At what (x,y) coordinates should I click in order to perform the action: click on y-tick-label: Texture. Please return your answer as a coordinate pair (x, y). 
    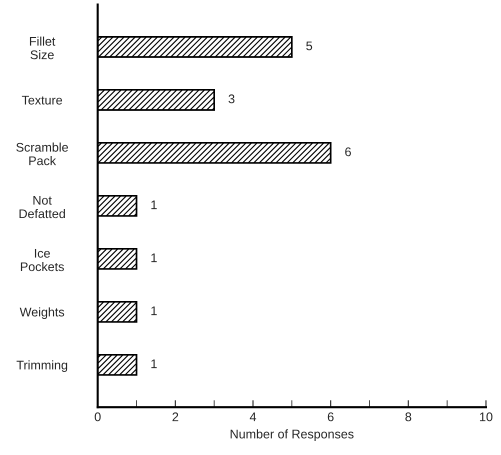
    Looking at the image, I should click on (42, 100).